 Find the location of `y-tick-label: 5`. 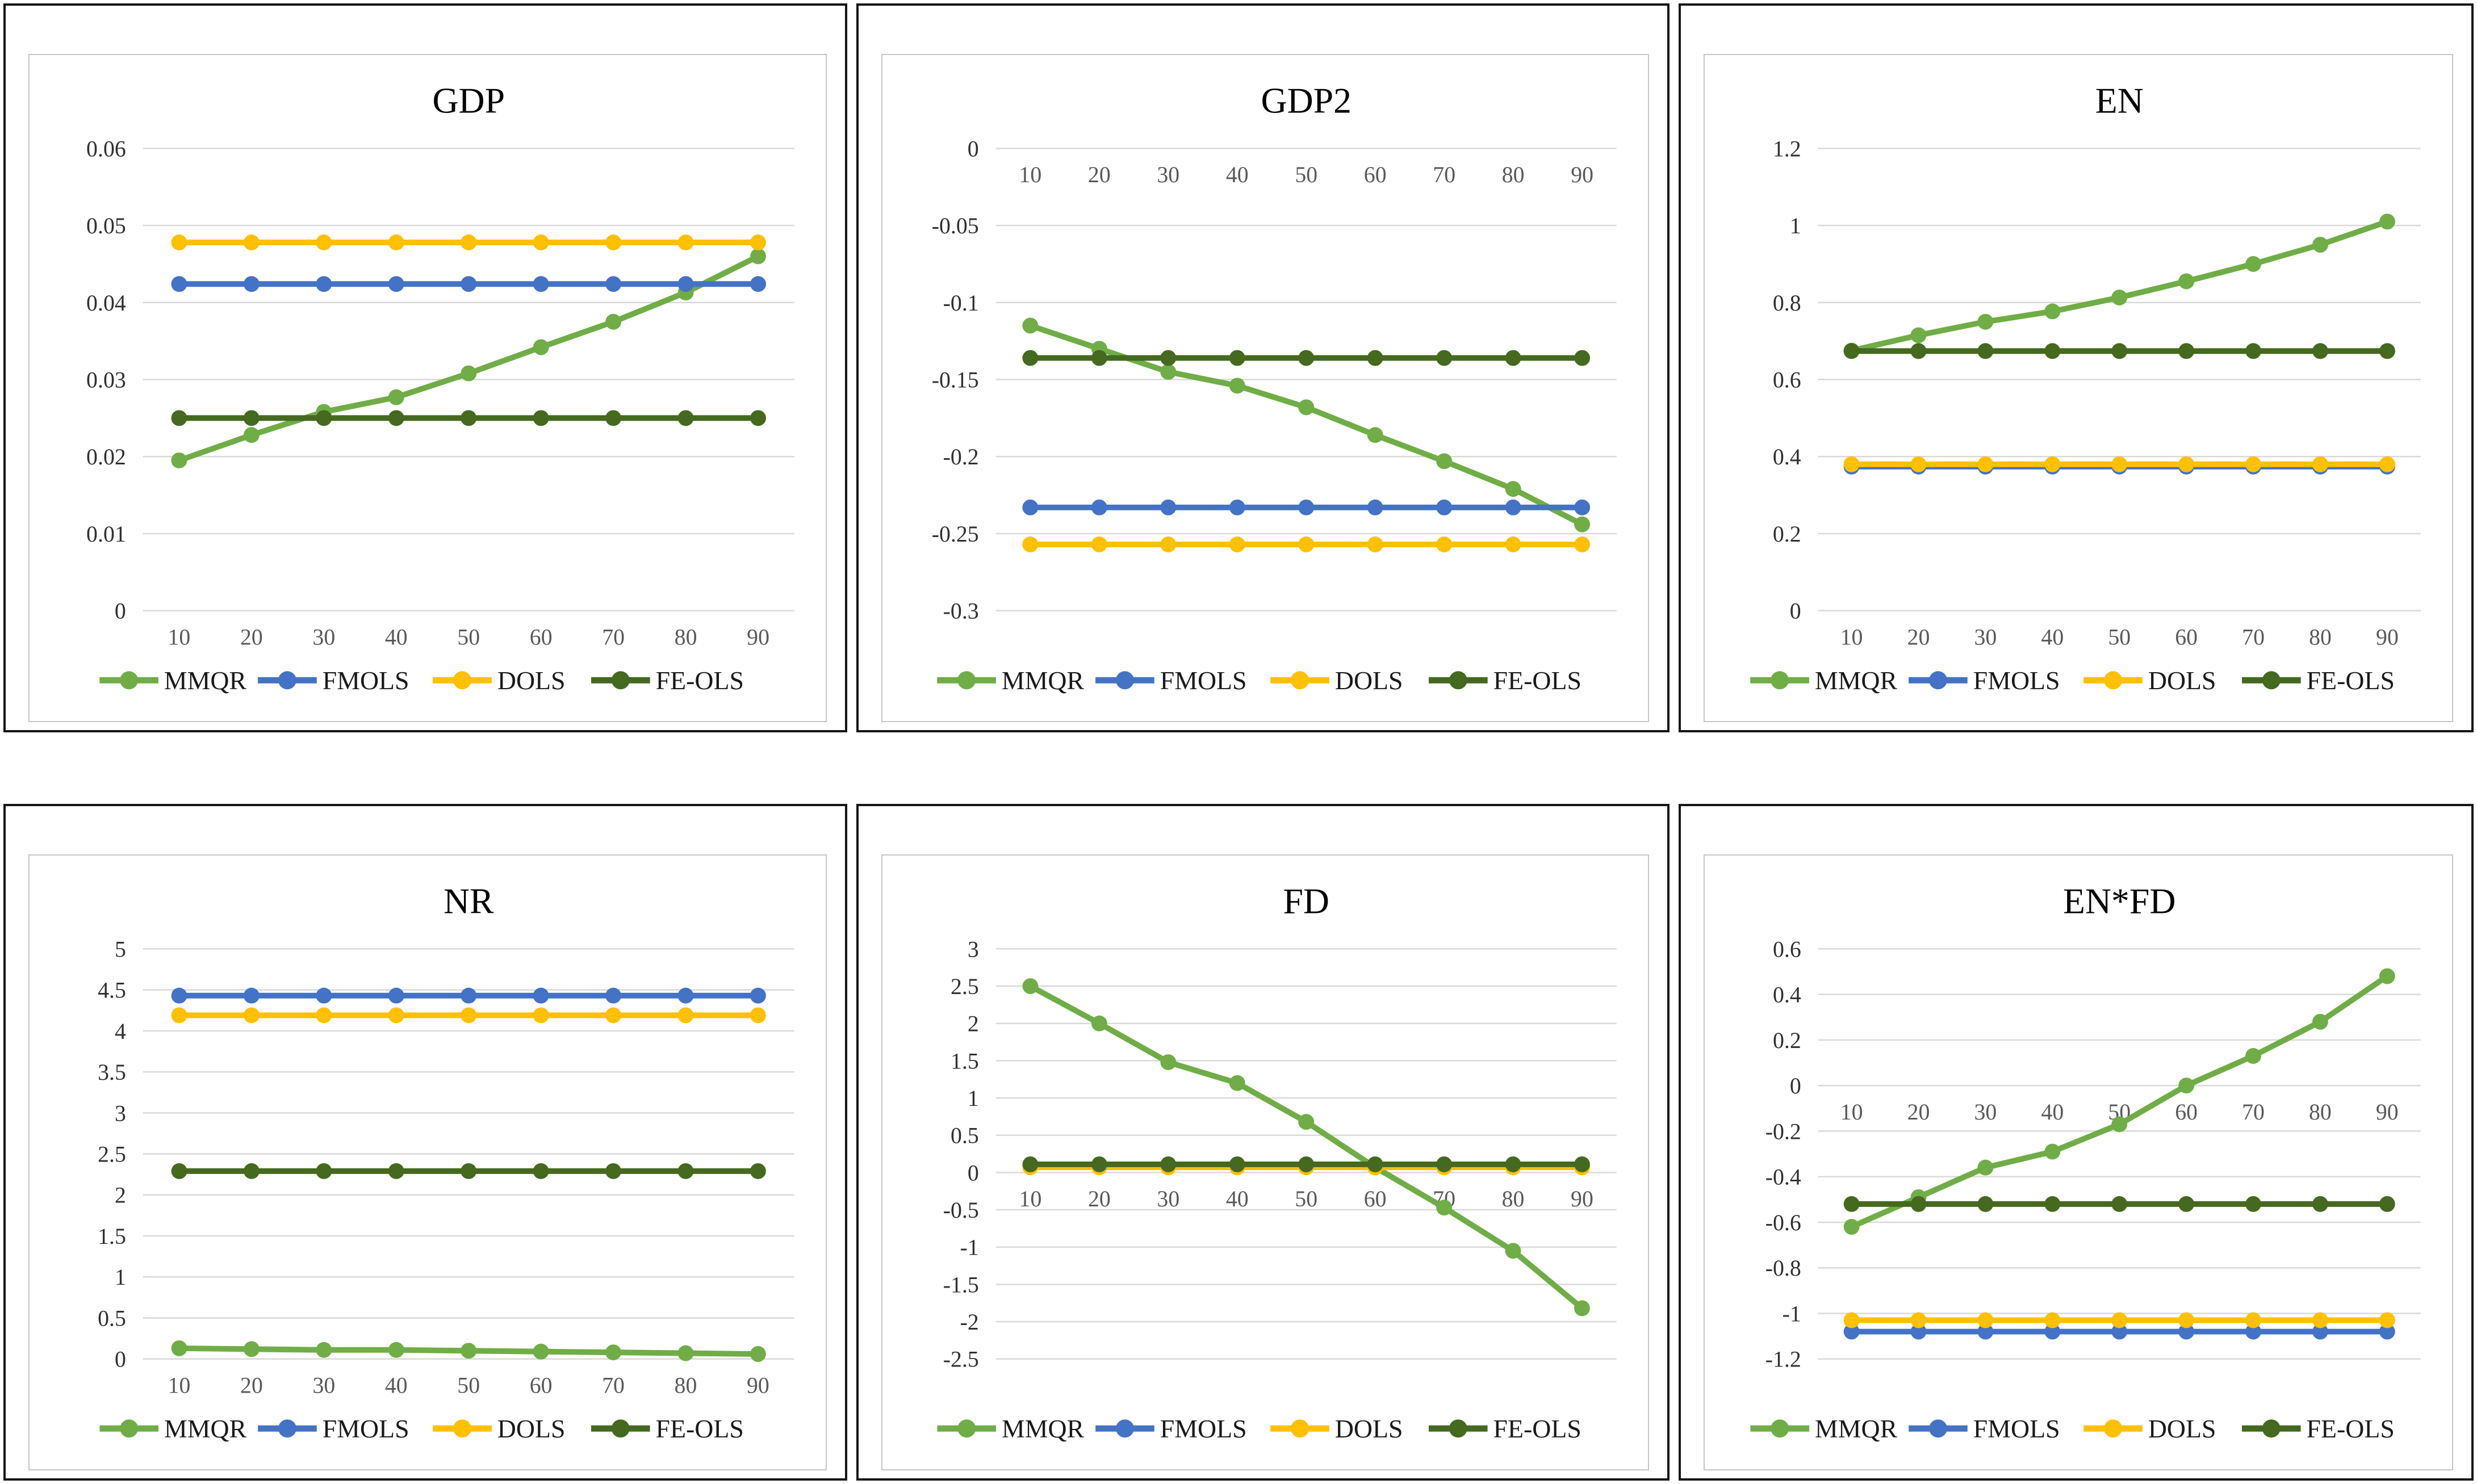

y-tick-label: 5 is located at coordinates (121, 949).